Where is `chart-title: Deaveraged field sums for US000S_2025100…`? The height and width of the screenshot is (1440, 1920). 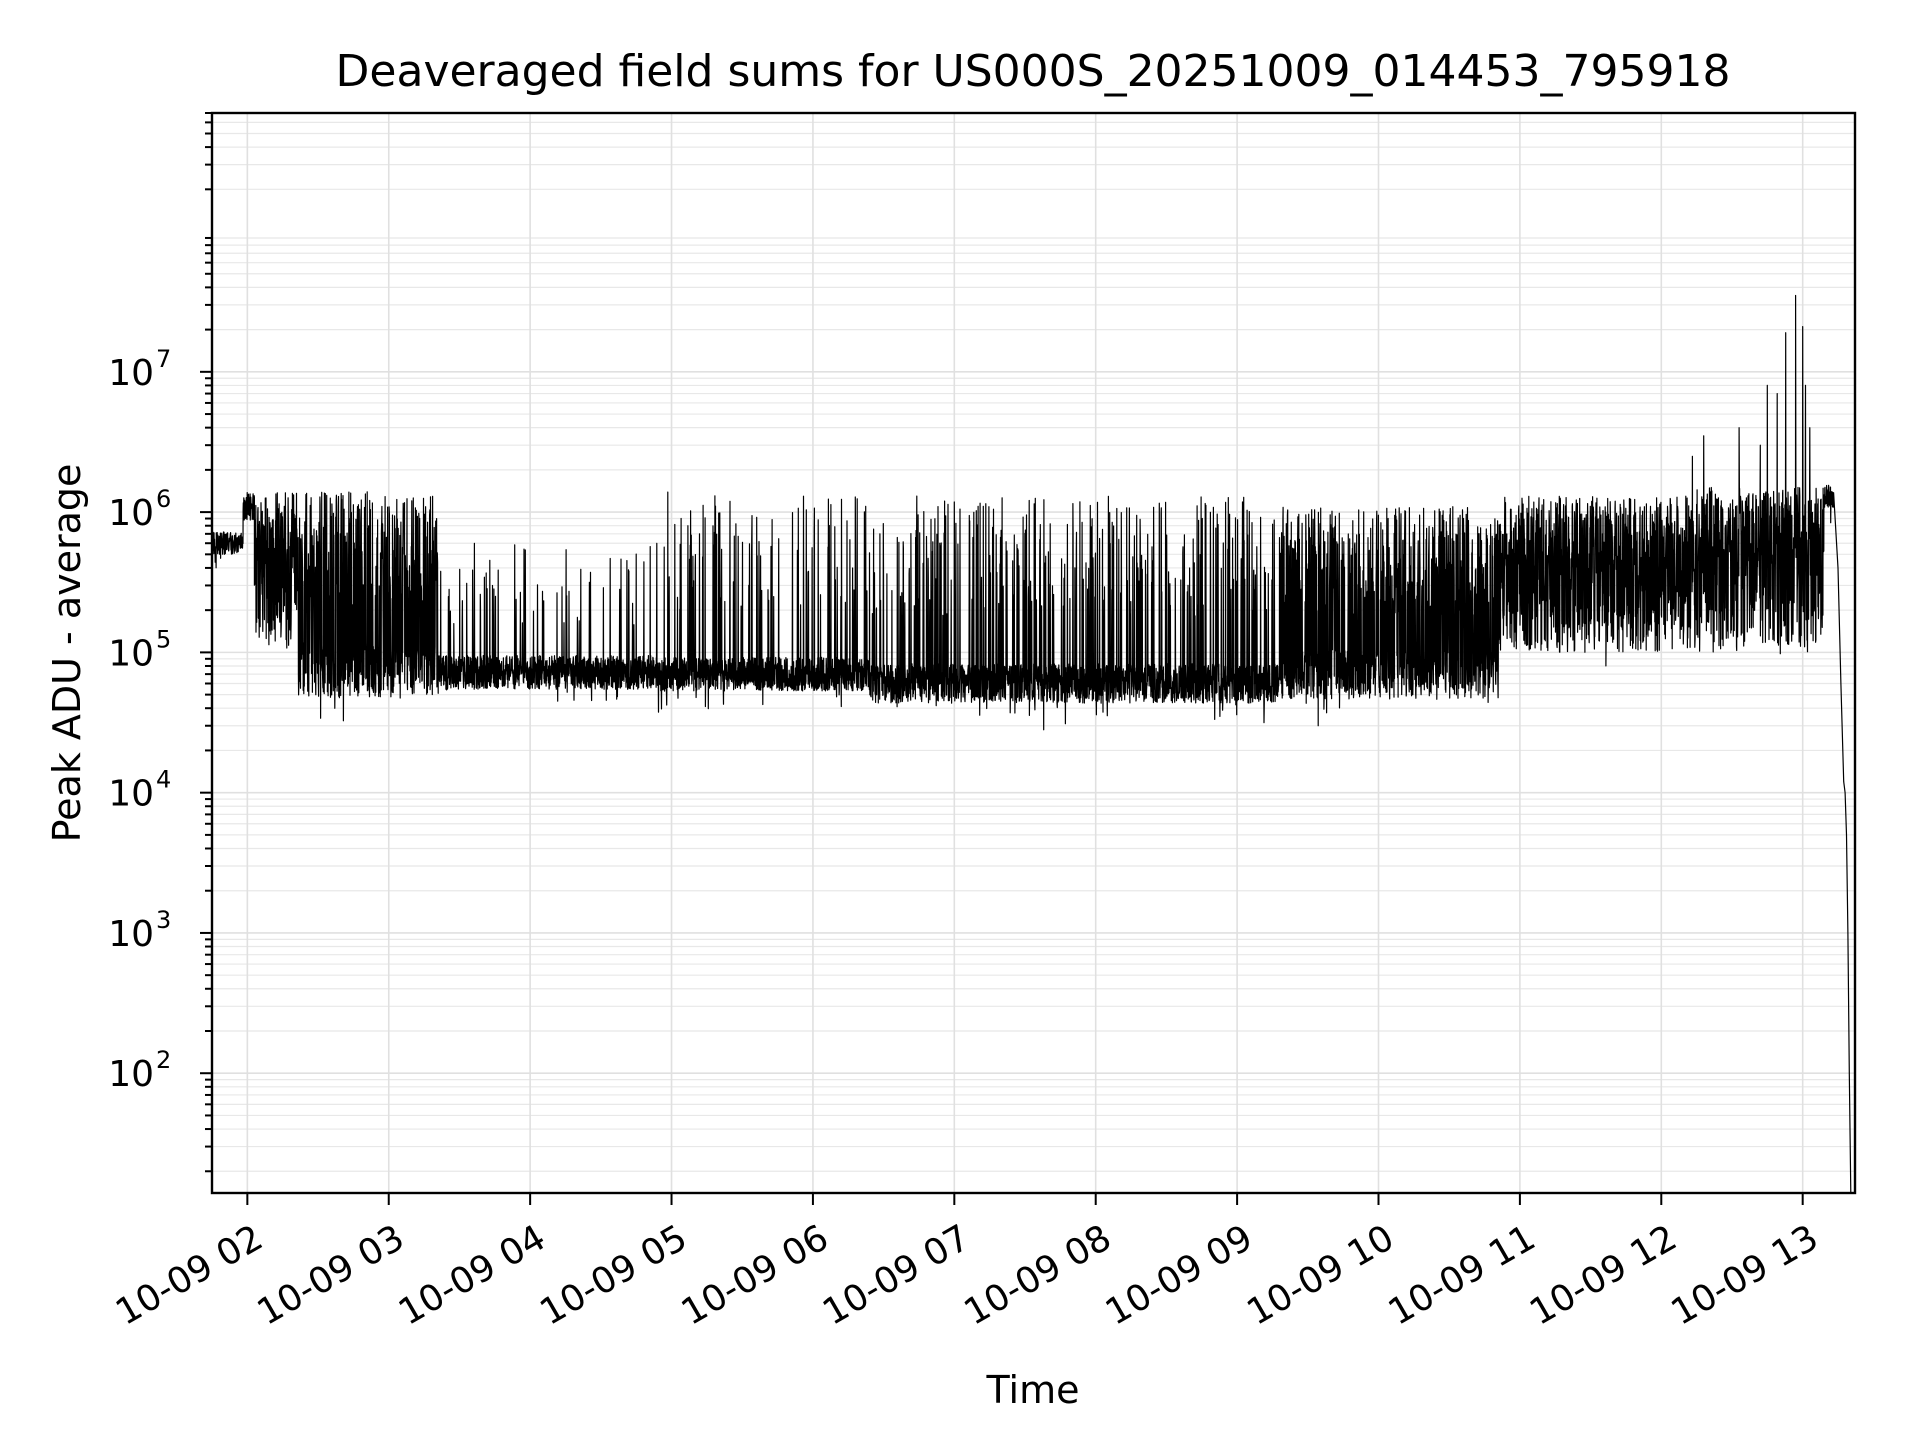 chart-title: Deaveraged field sums for US000S_2025100… is located at coordinates (1033, 71).